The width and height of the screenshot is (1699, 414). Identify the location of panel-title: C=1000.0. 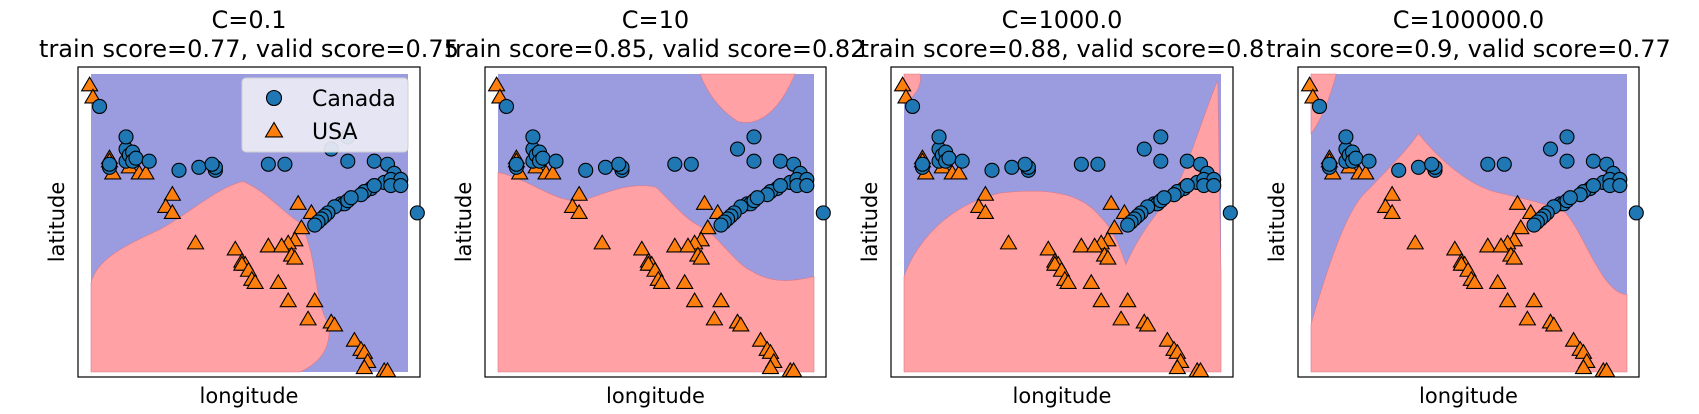
(1062, 20).